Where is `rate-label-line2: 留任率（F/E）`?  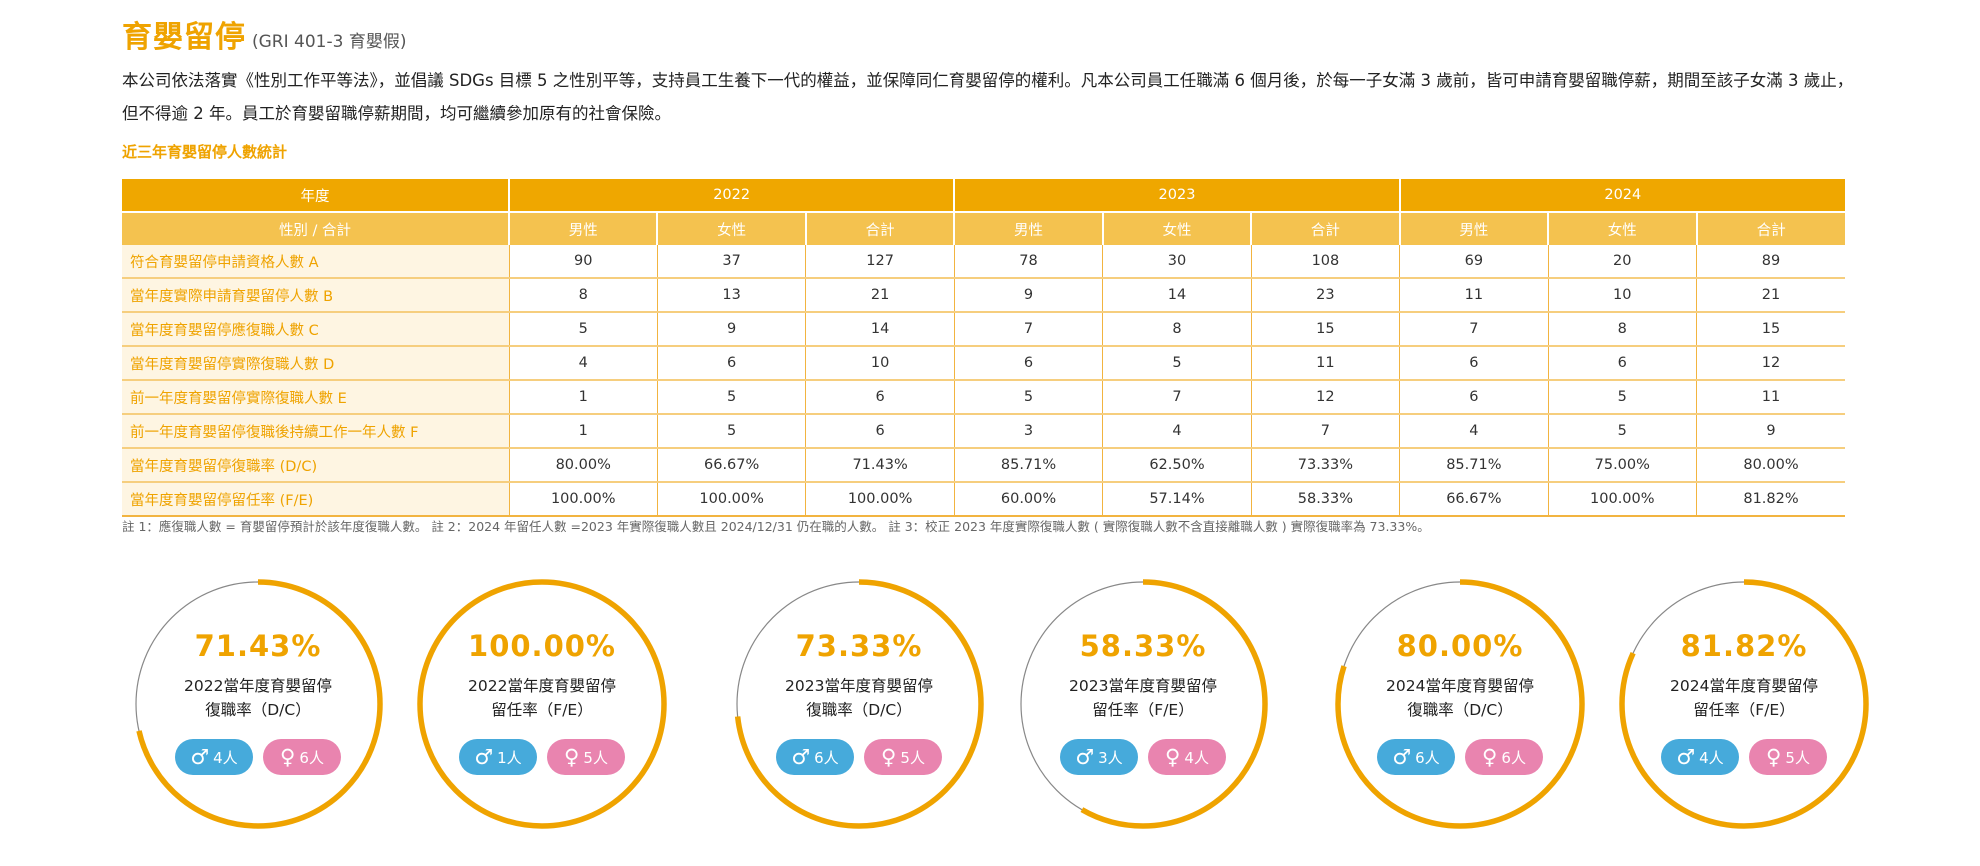
rate-label-line2: 留任率（F/E） is located at coordinates (1143, 710).